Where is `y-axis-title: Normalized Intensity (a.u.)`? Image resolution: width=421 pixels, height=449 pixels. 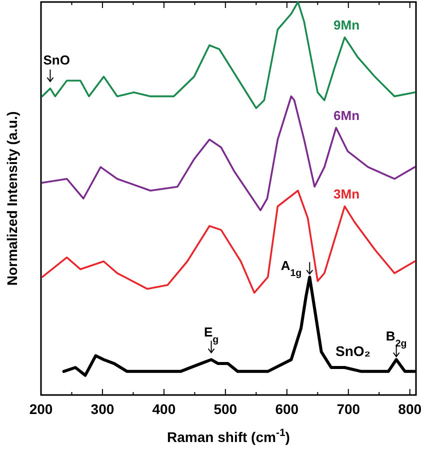 y-axis-title: Normalized Intensity (a.u.) is located at coordinates (12, 198).